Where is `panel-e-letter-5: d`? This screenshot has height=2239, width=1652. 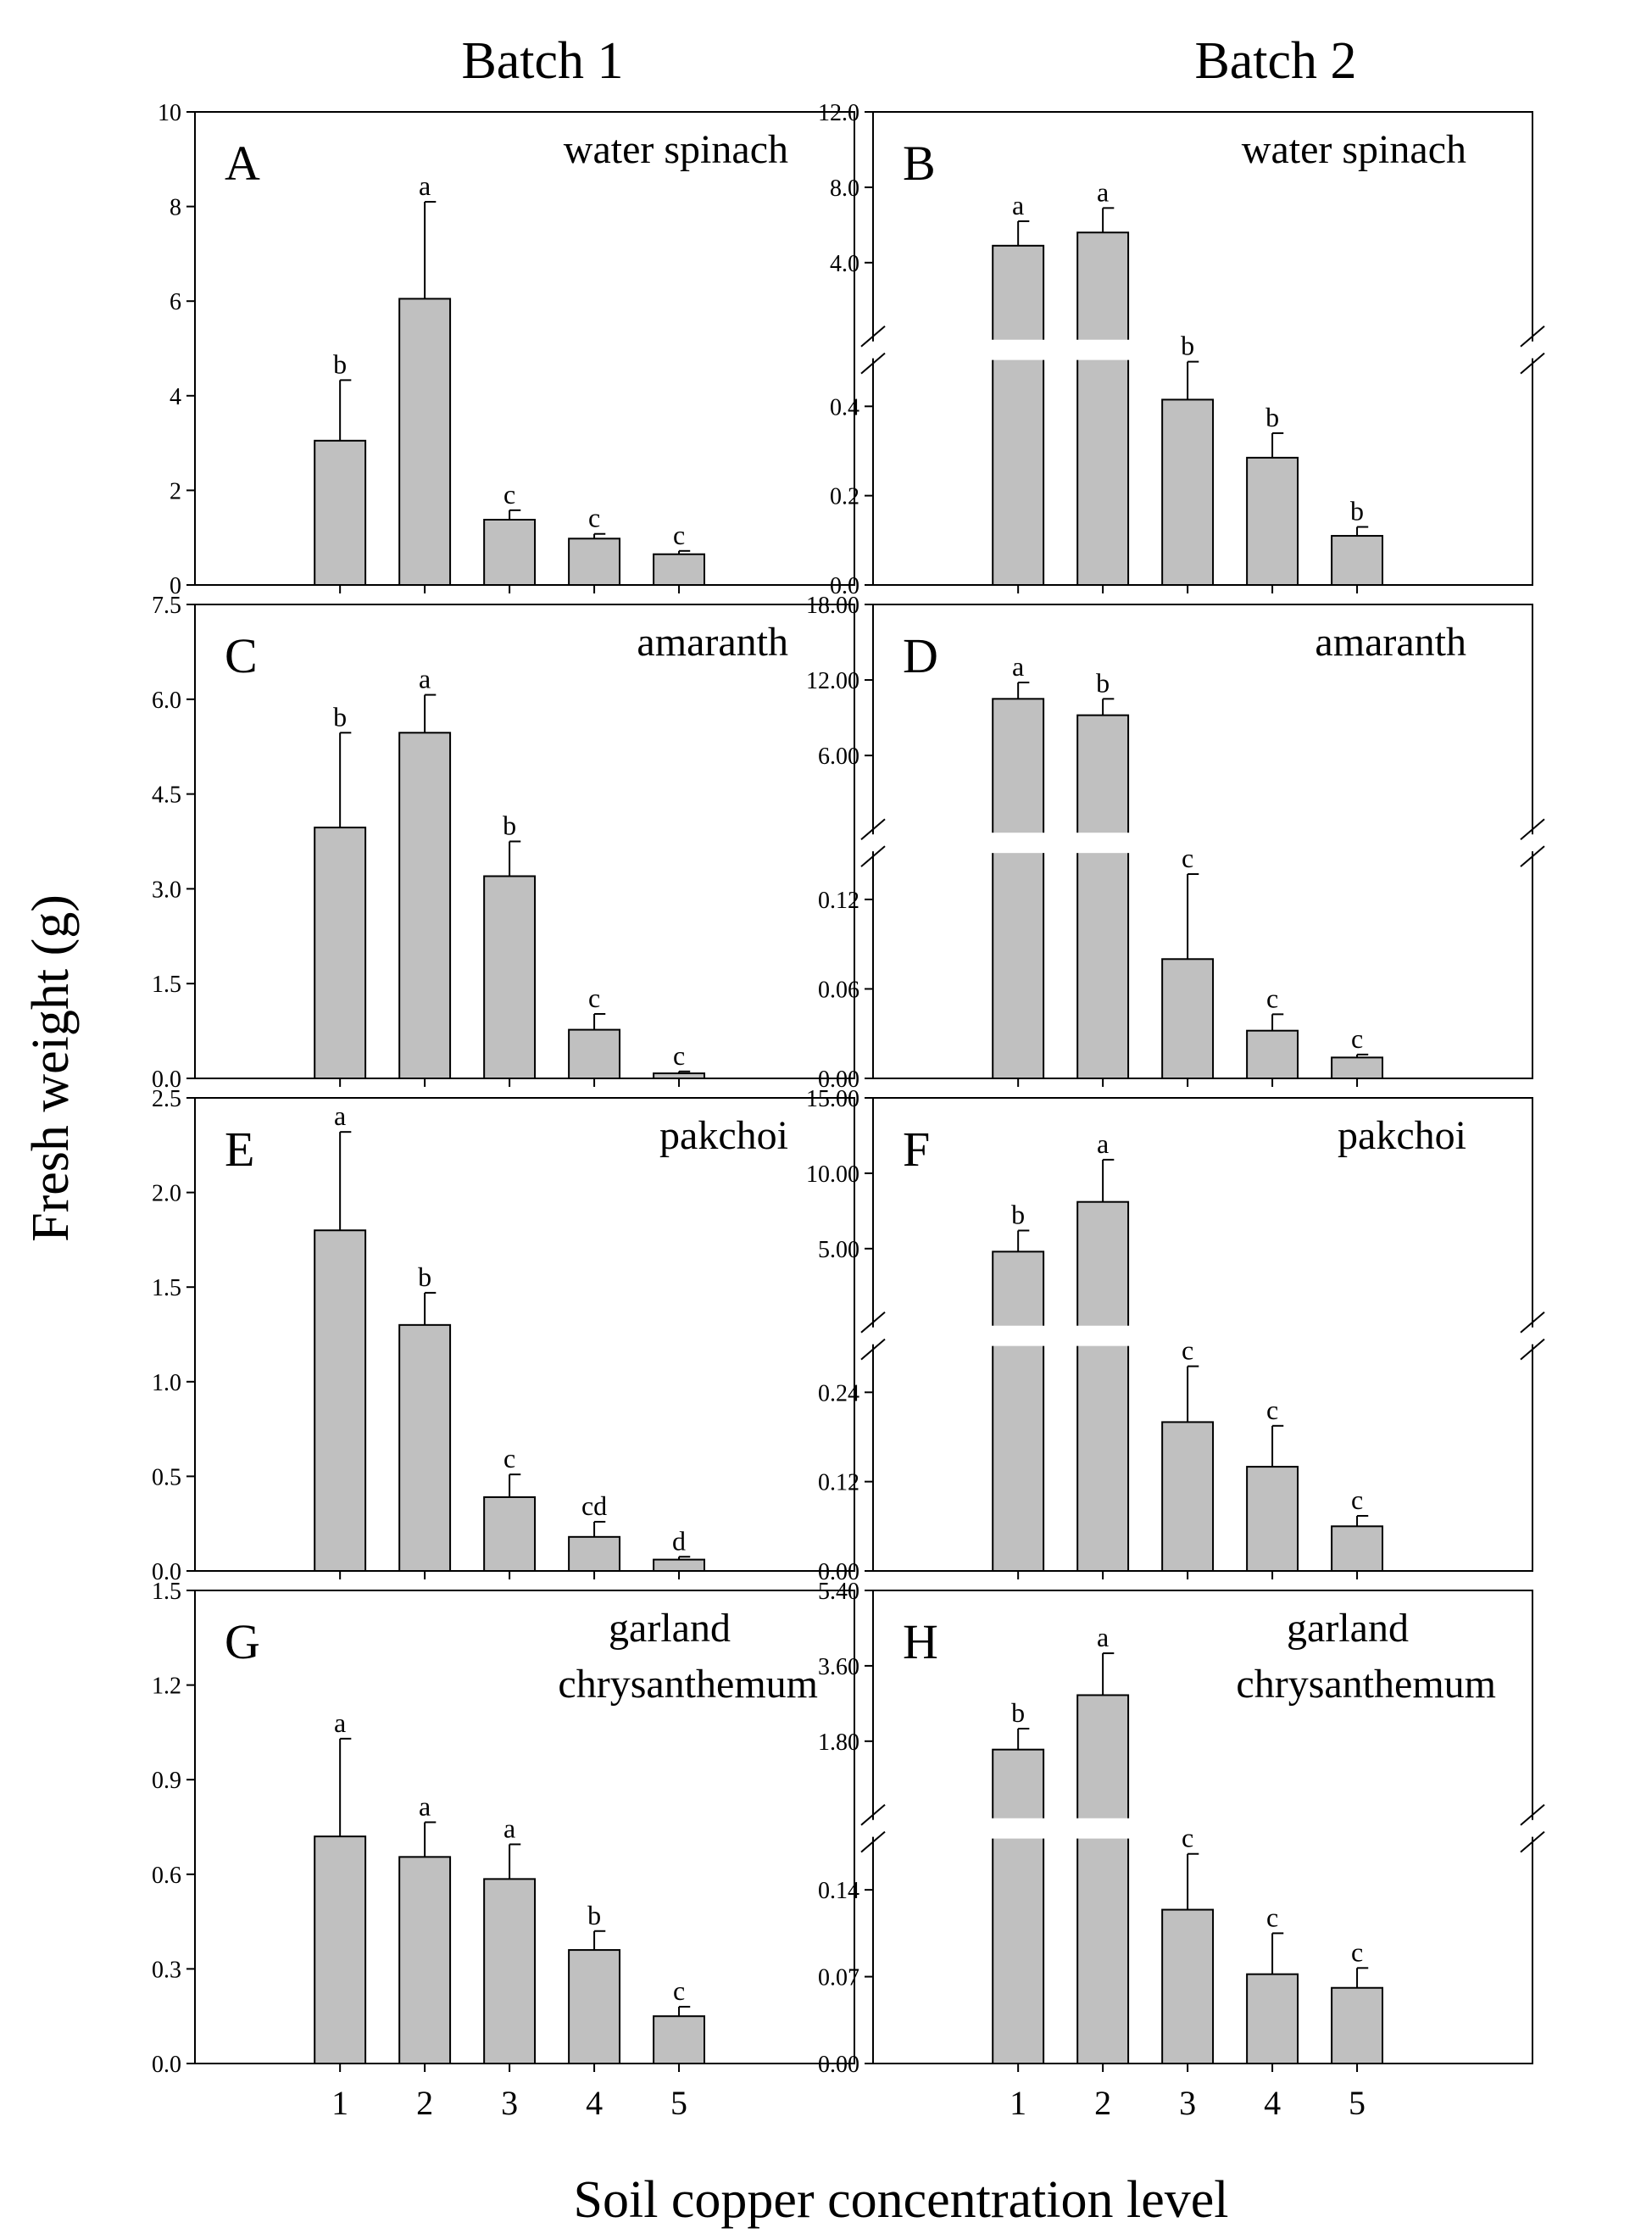
panel-e-letter-5: d is located at coordinates (679, 1541).